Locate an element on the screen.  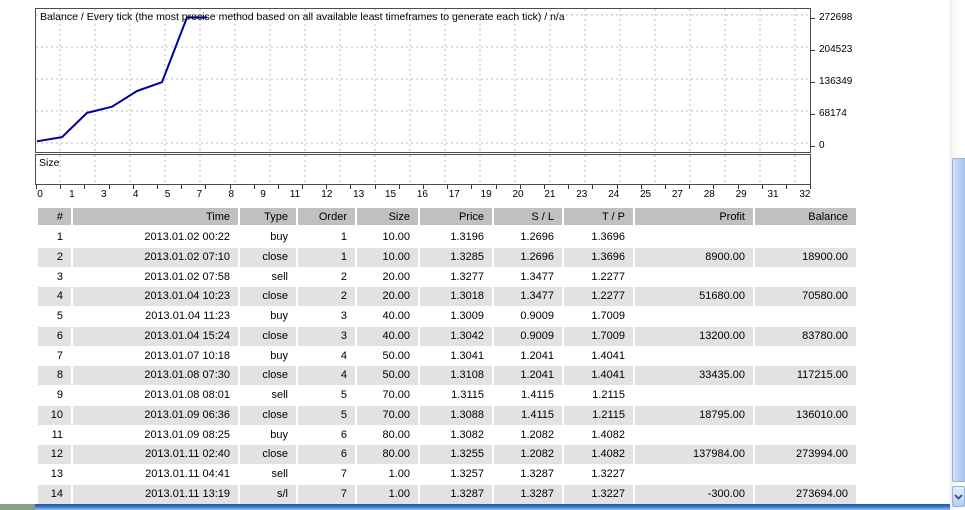
scrollbar-down-button is located at coordinates (958, 496).